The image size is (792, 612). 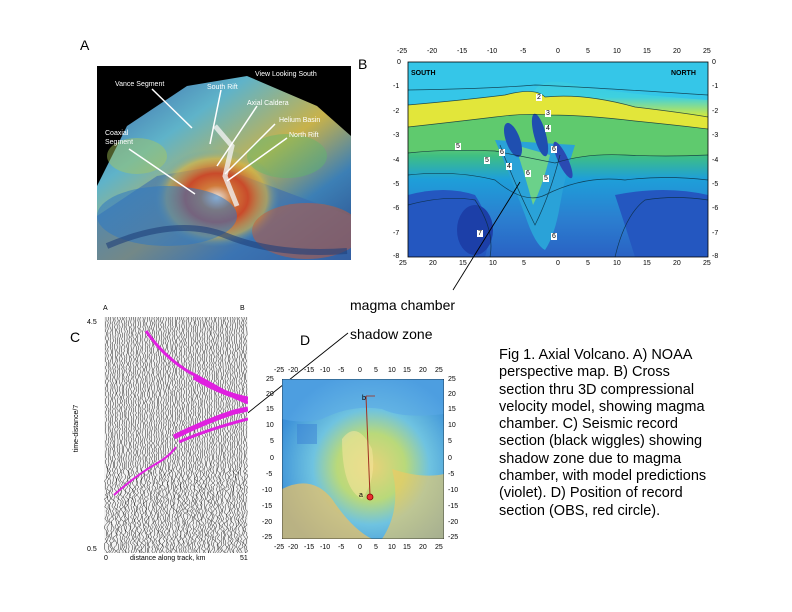 I want to click on d-x-tick-bottom: -10, so click(x=325, y=547).